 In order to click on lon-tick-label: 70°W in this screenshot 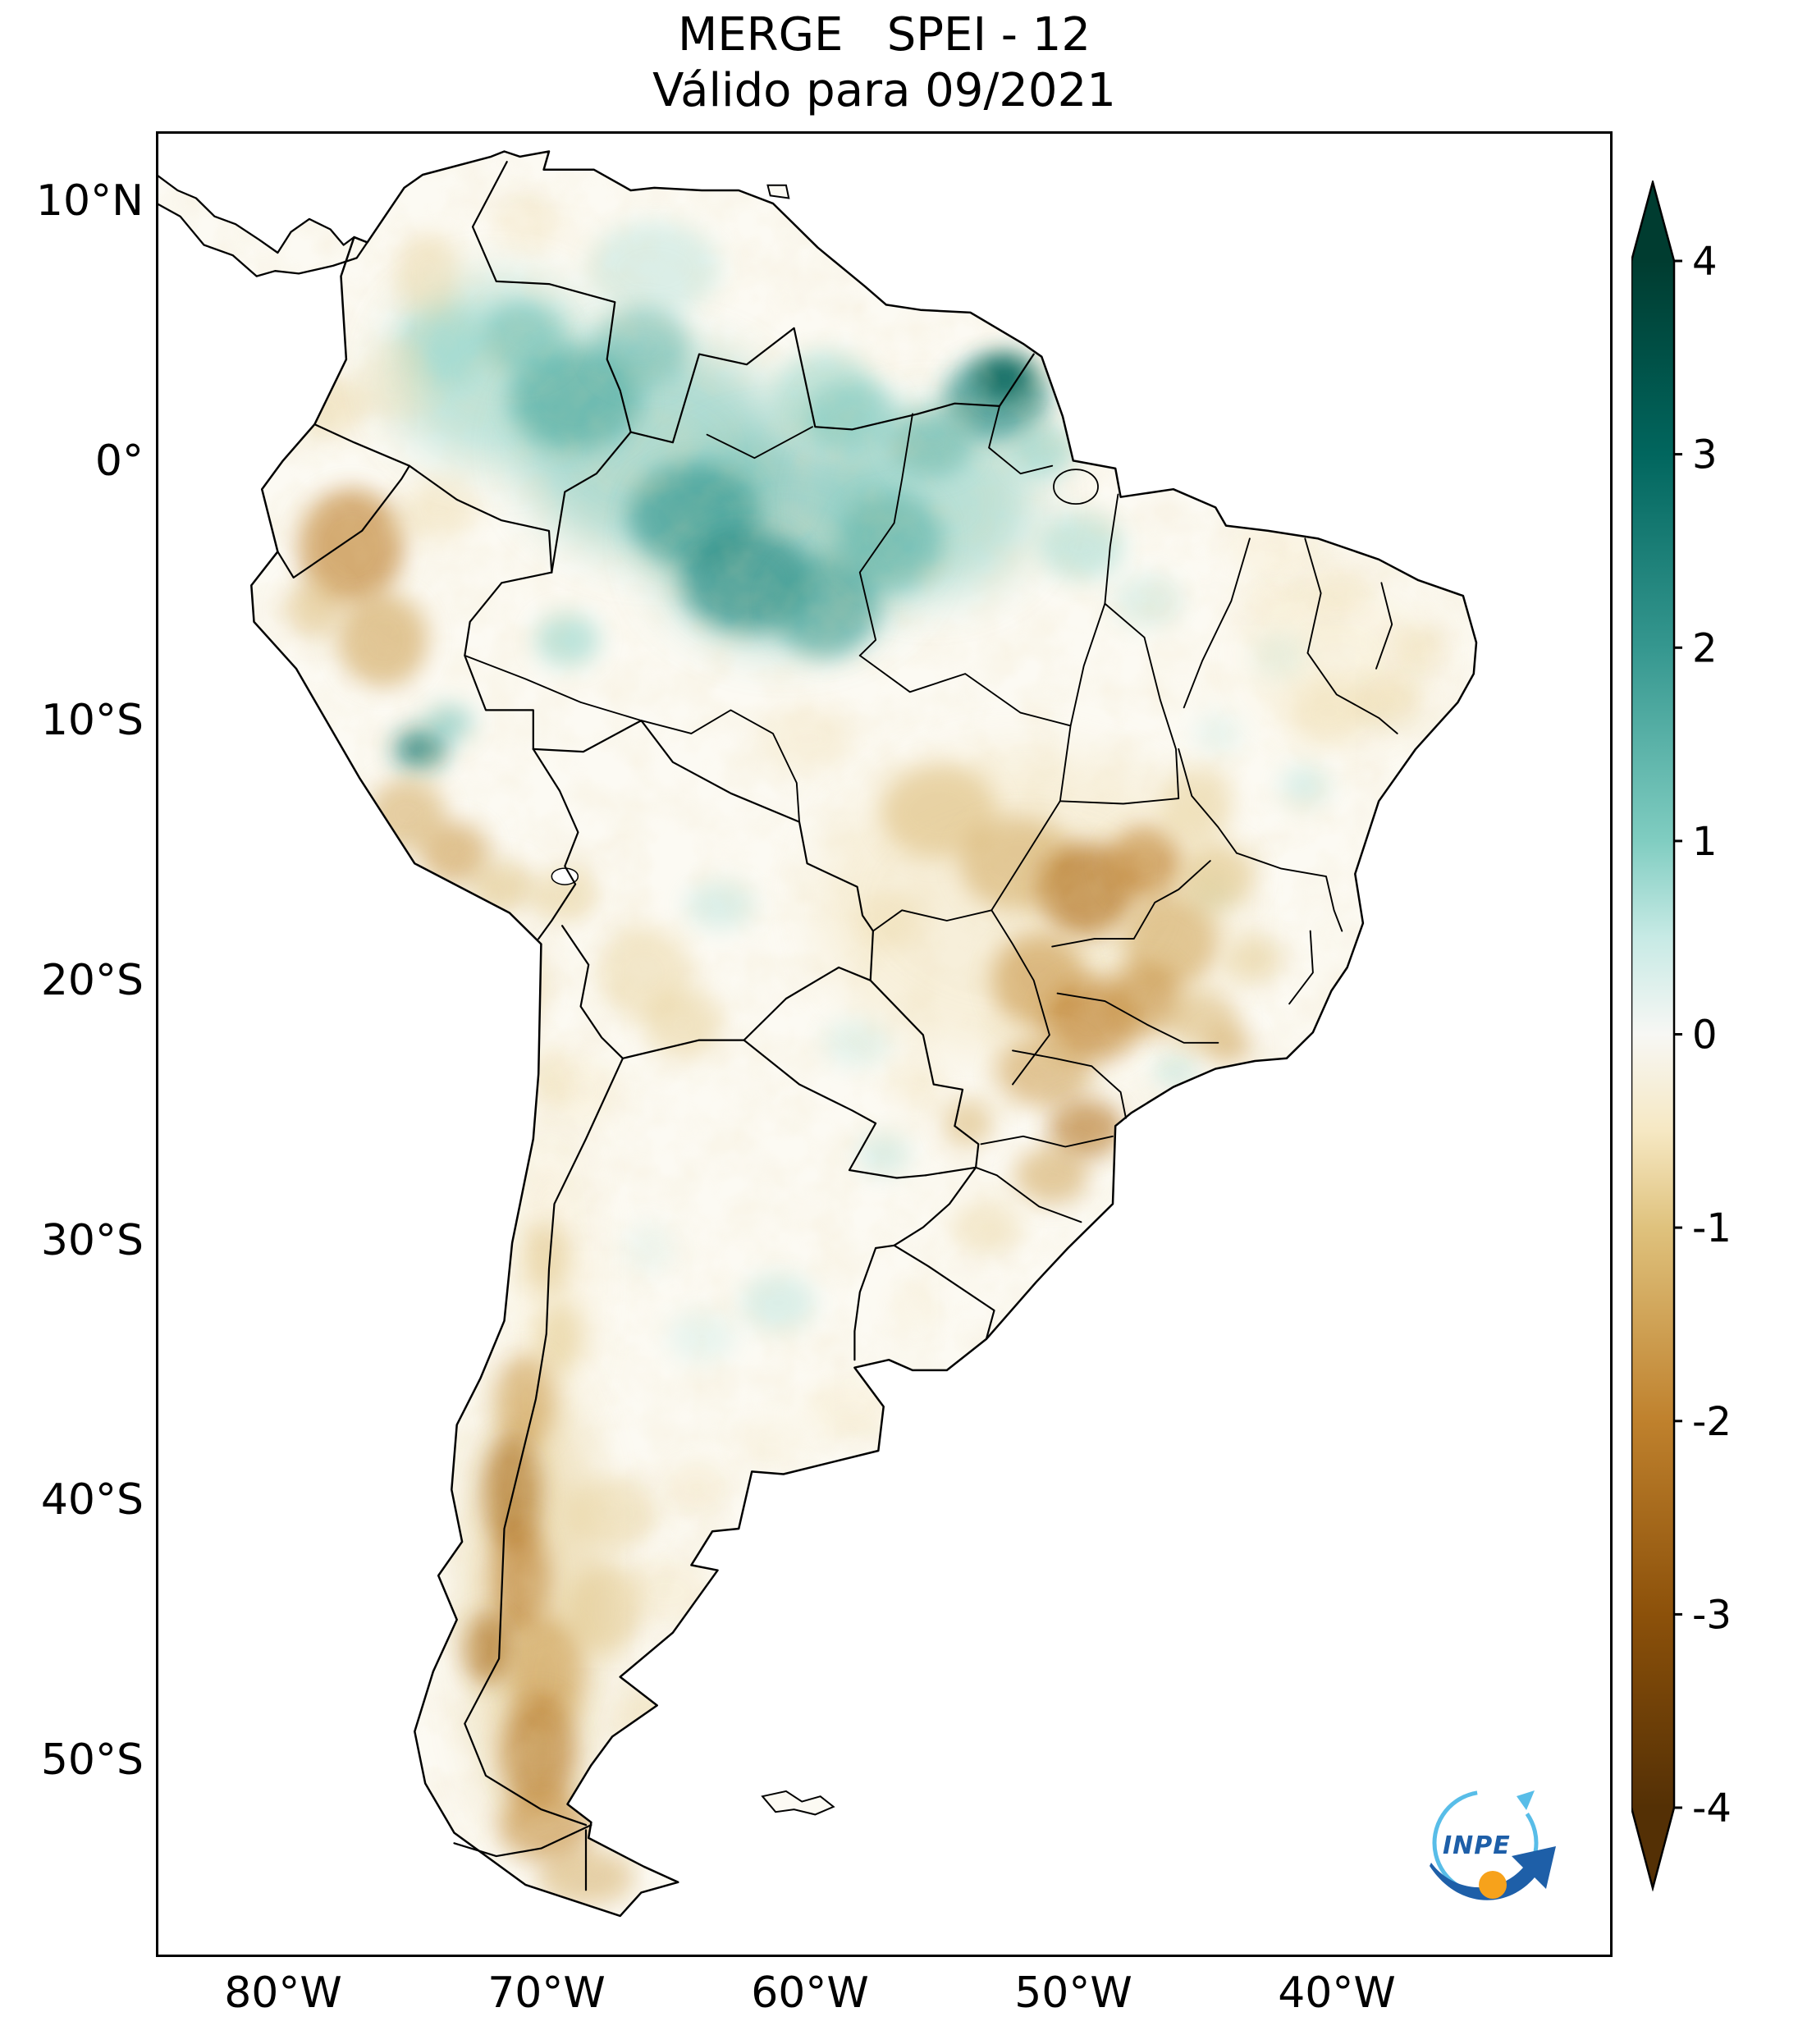, I will do `click(546, 1994)`.